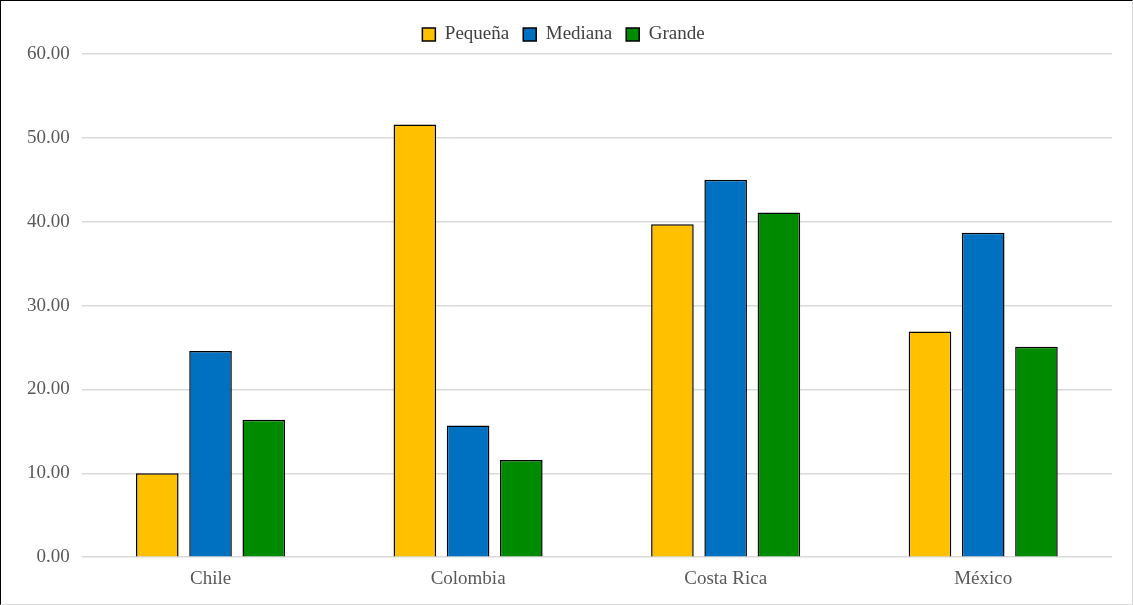  What do you see at coordinates (48, 472) in the screenshot?
I see `y-tick-label: 10.00` at bounding box center [48, 472].